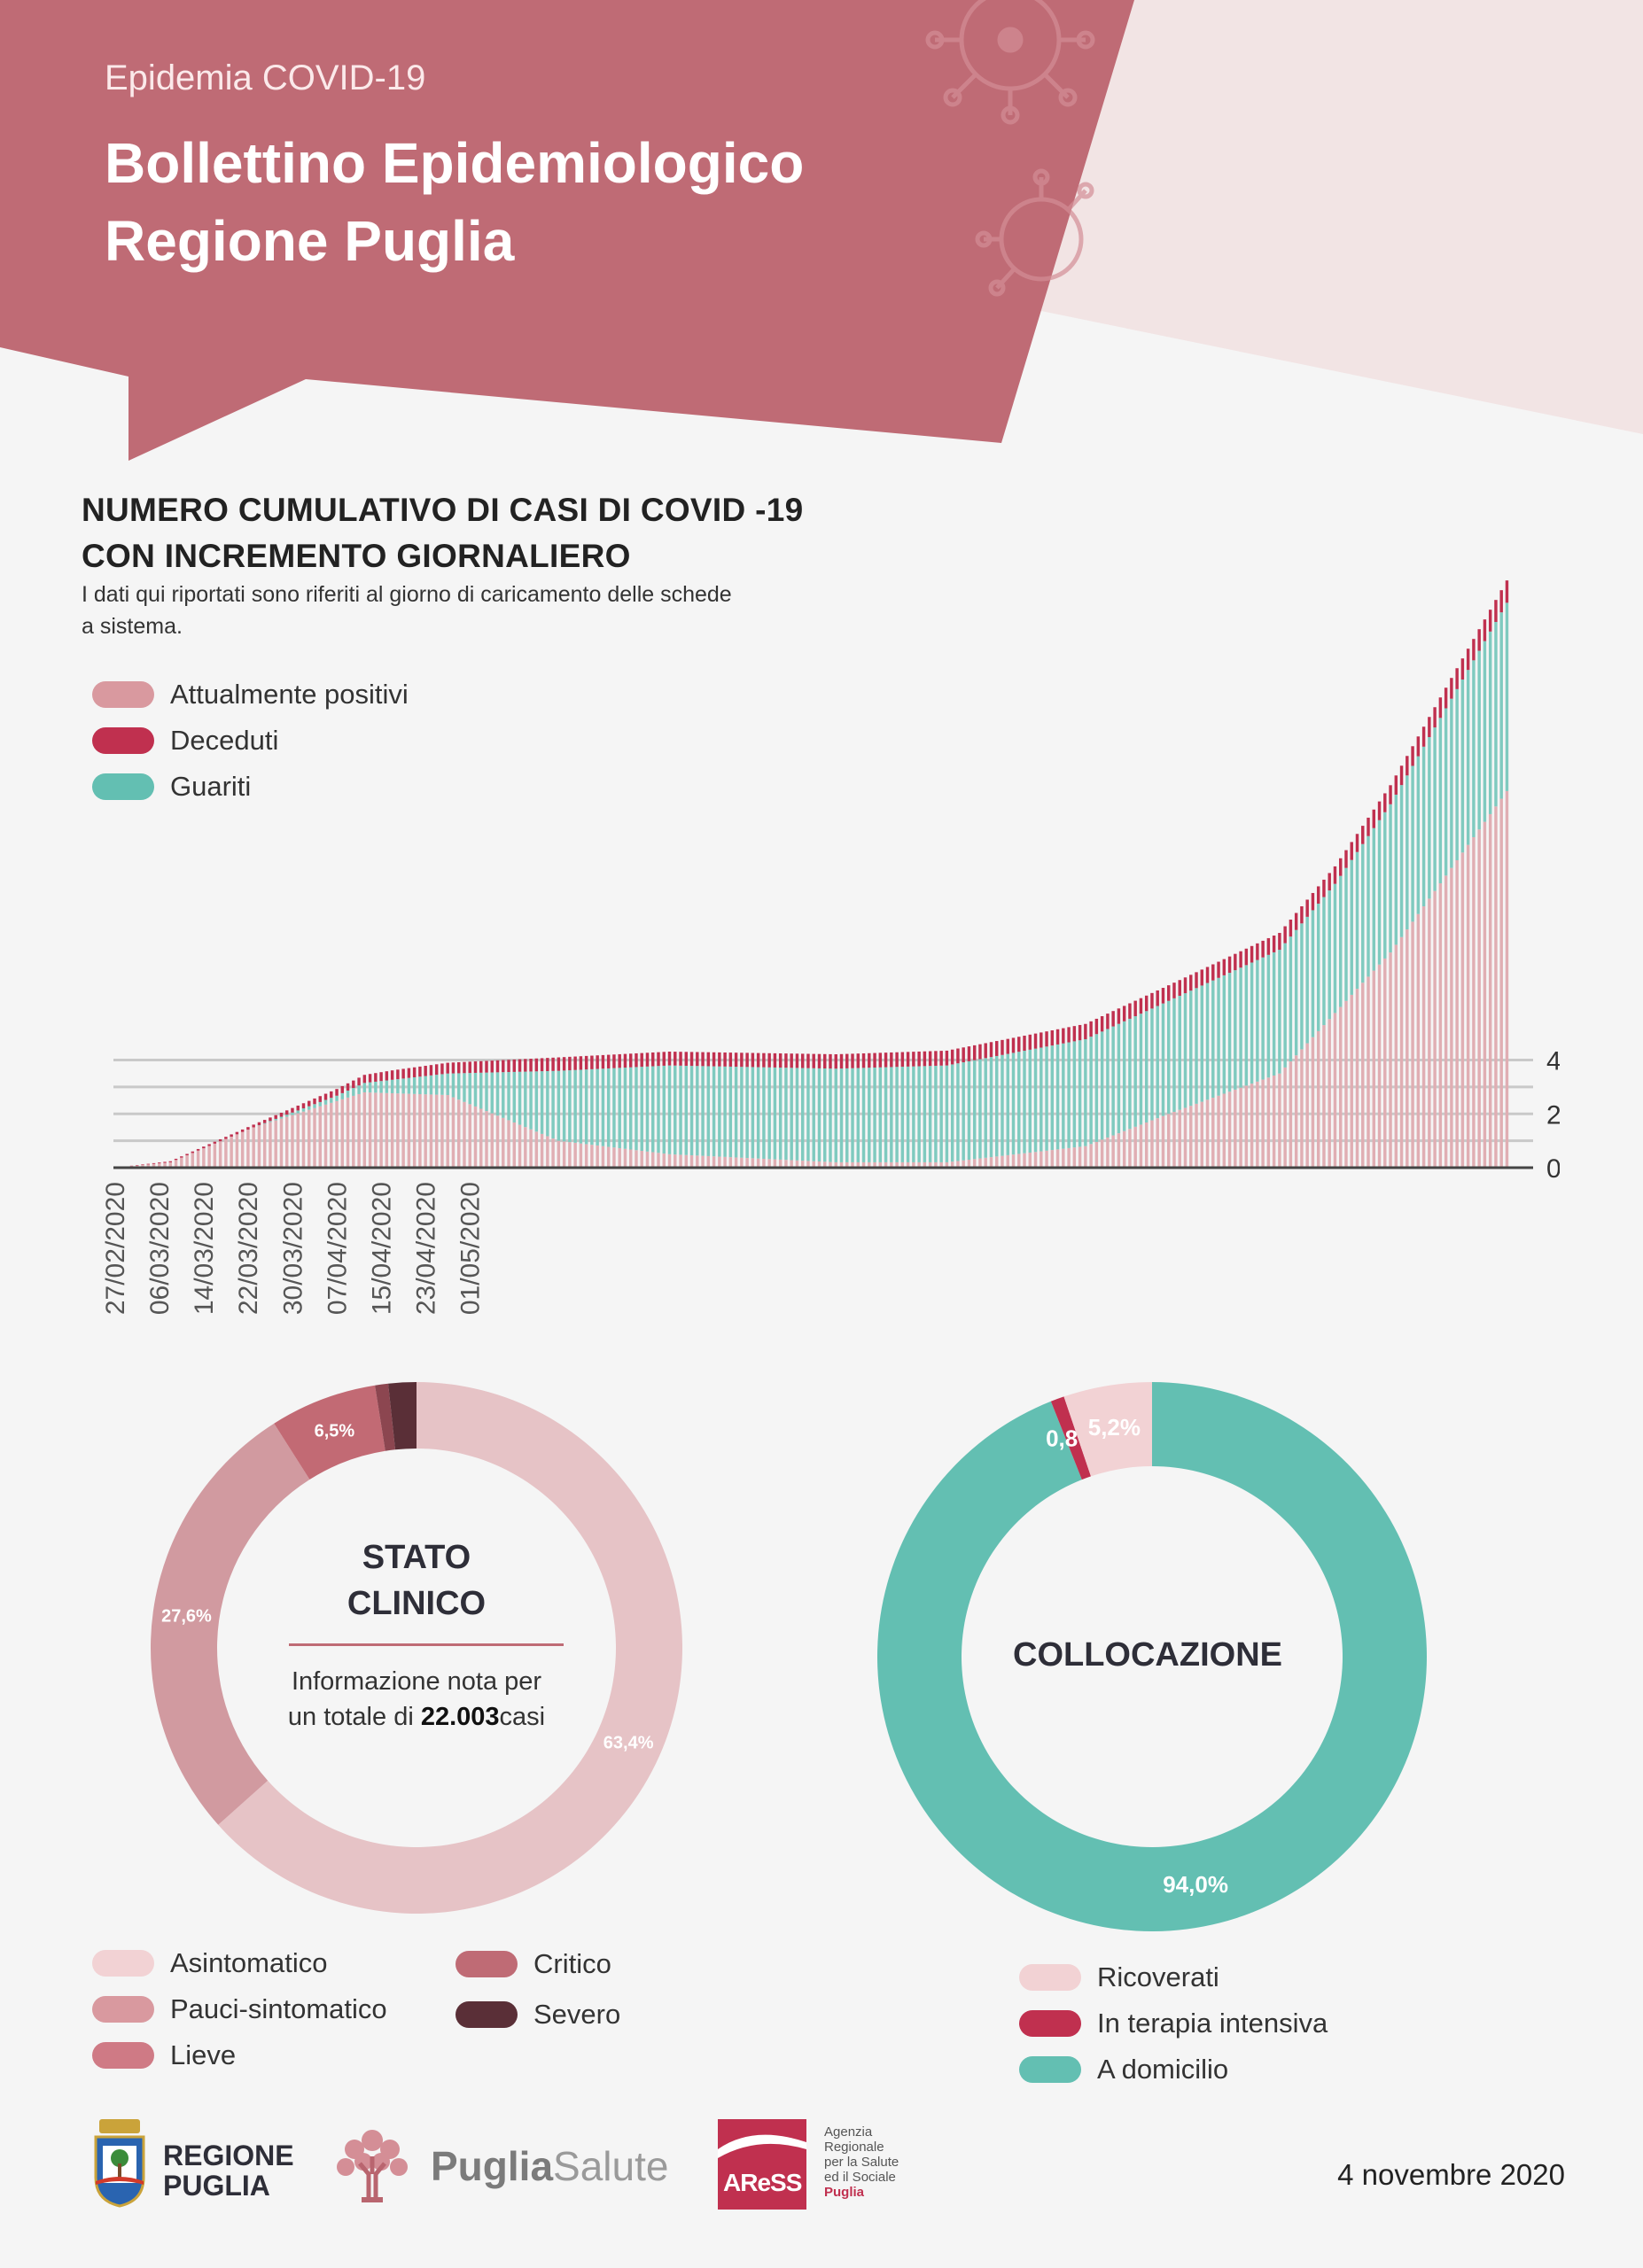 The width and height of the screenshot is (1643, 2268). What do you see at coordinates (1451, 2174) in the screenshot?
I see `report-date: 4 novembre 2020` at bounding box center [1451, 2174].